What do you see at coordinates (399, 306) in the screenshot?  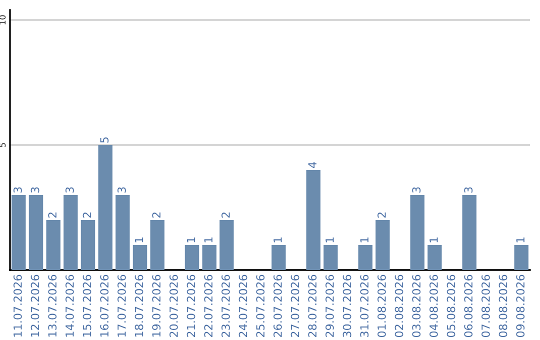 I see `x-tick-label: 02.08.2026` at bounding box center [399, 306].